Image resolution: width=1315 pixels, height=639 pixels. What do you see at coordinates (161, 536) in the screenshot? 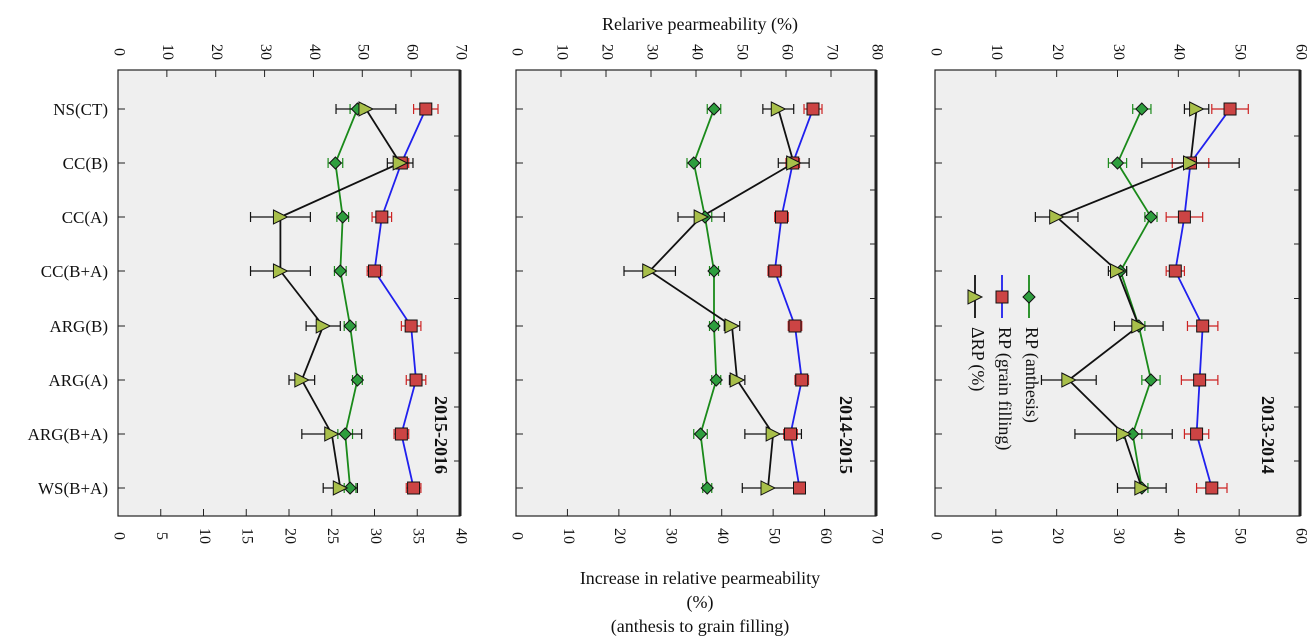
I see `bottom-tick-label: 5` at bounding box center [161, 536].